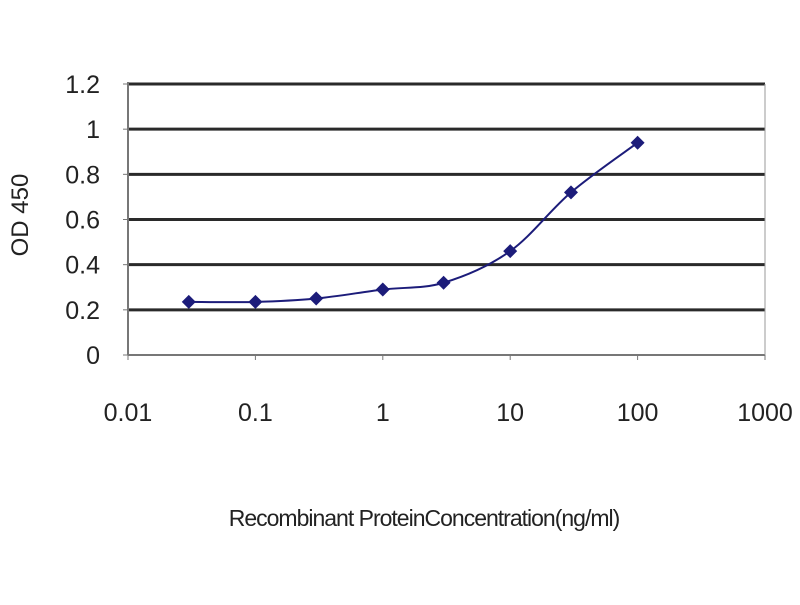 The height and width of the screenshot is (605, 800). I want to click on y-tick-label: 1, so click(93, 130).